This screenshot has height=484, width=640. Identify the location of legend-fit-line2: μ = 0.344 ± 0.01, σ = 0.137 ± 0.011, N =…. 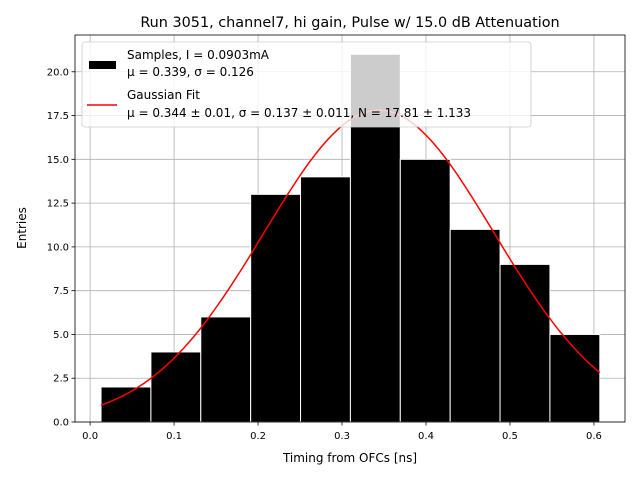
(299, 113).